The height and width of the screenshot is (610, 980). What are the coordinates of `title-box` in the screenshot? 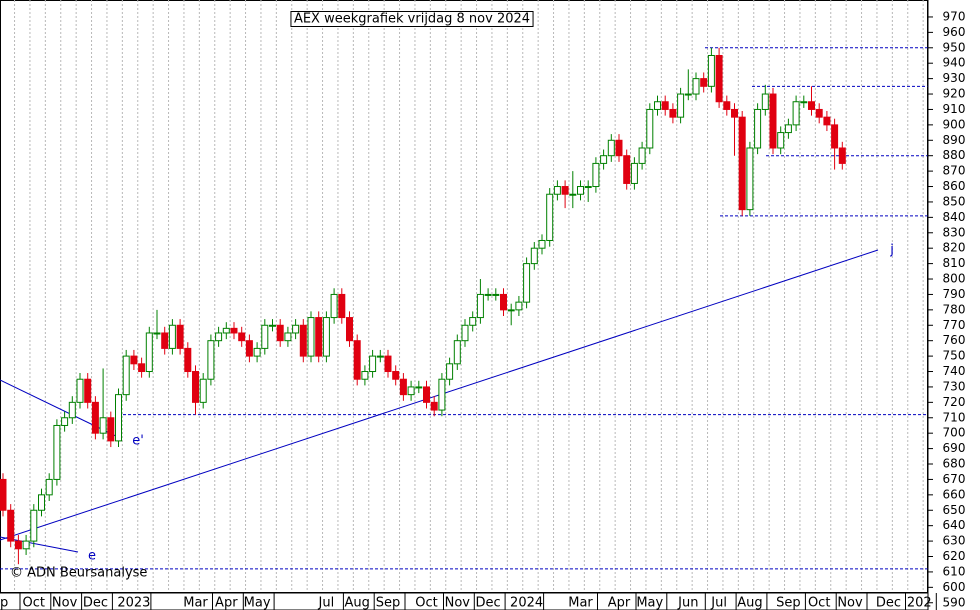 It's located at (412, 19).